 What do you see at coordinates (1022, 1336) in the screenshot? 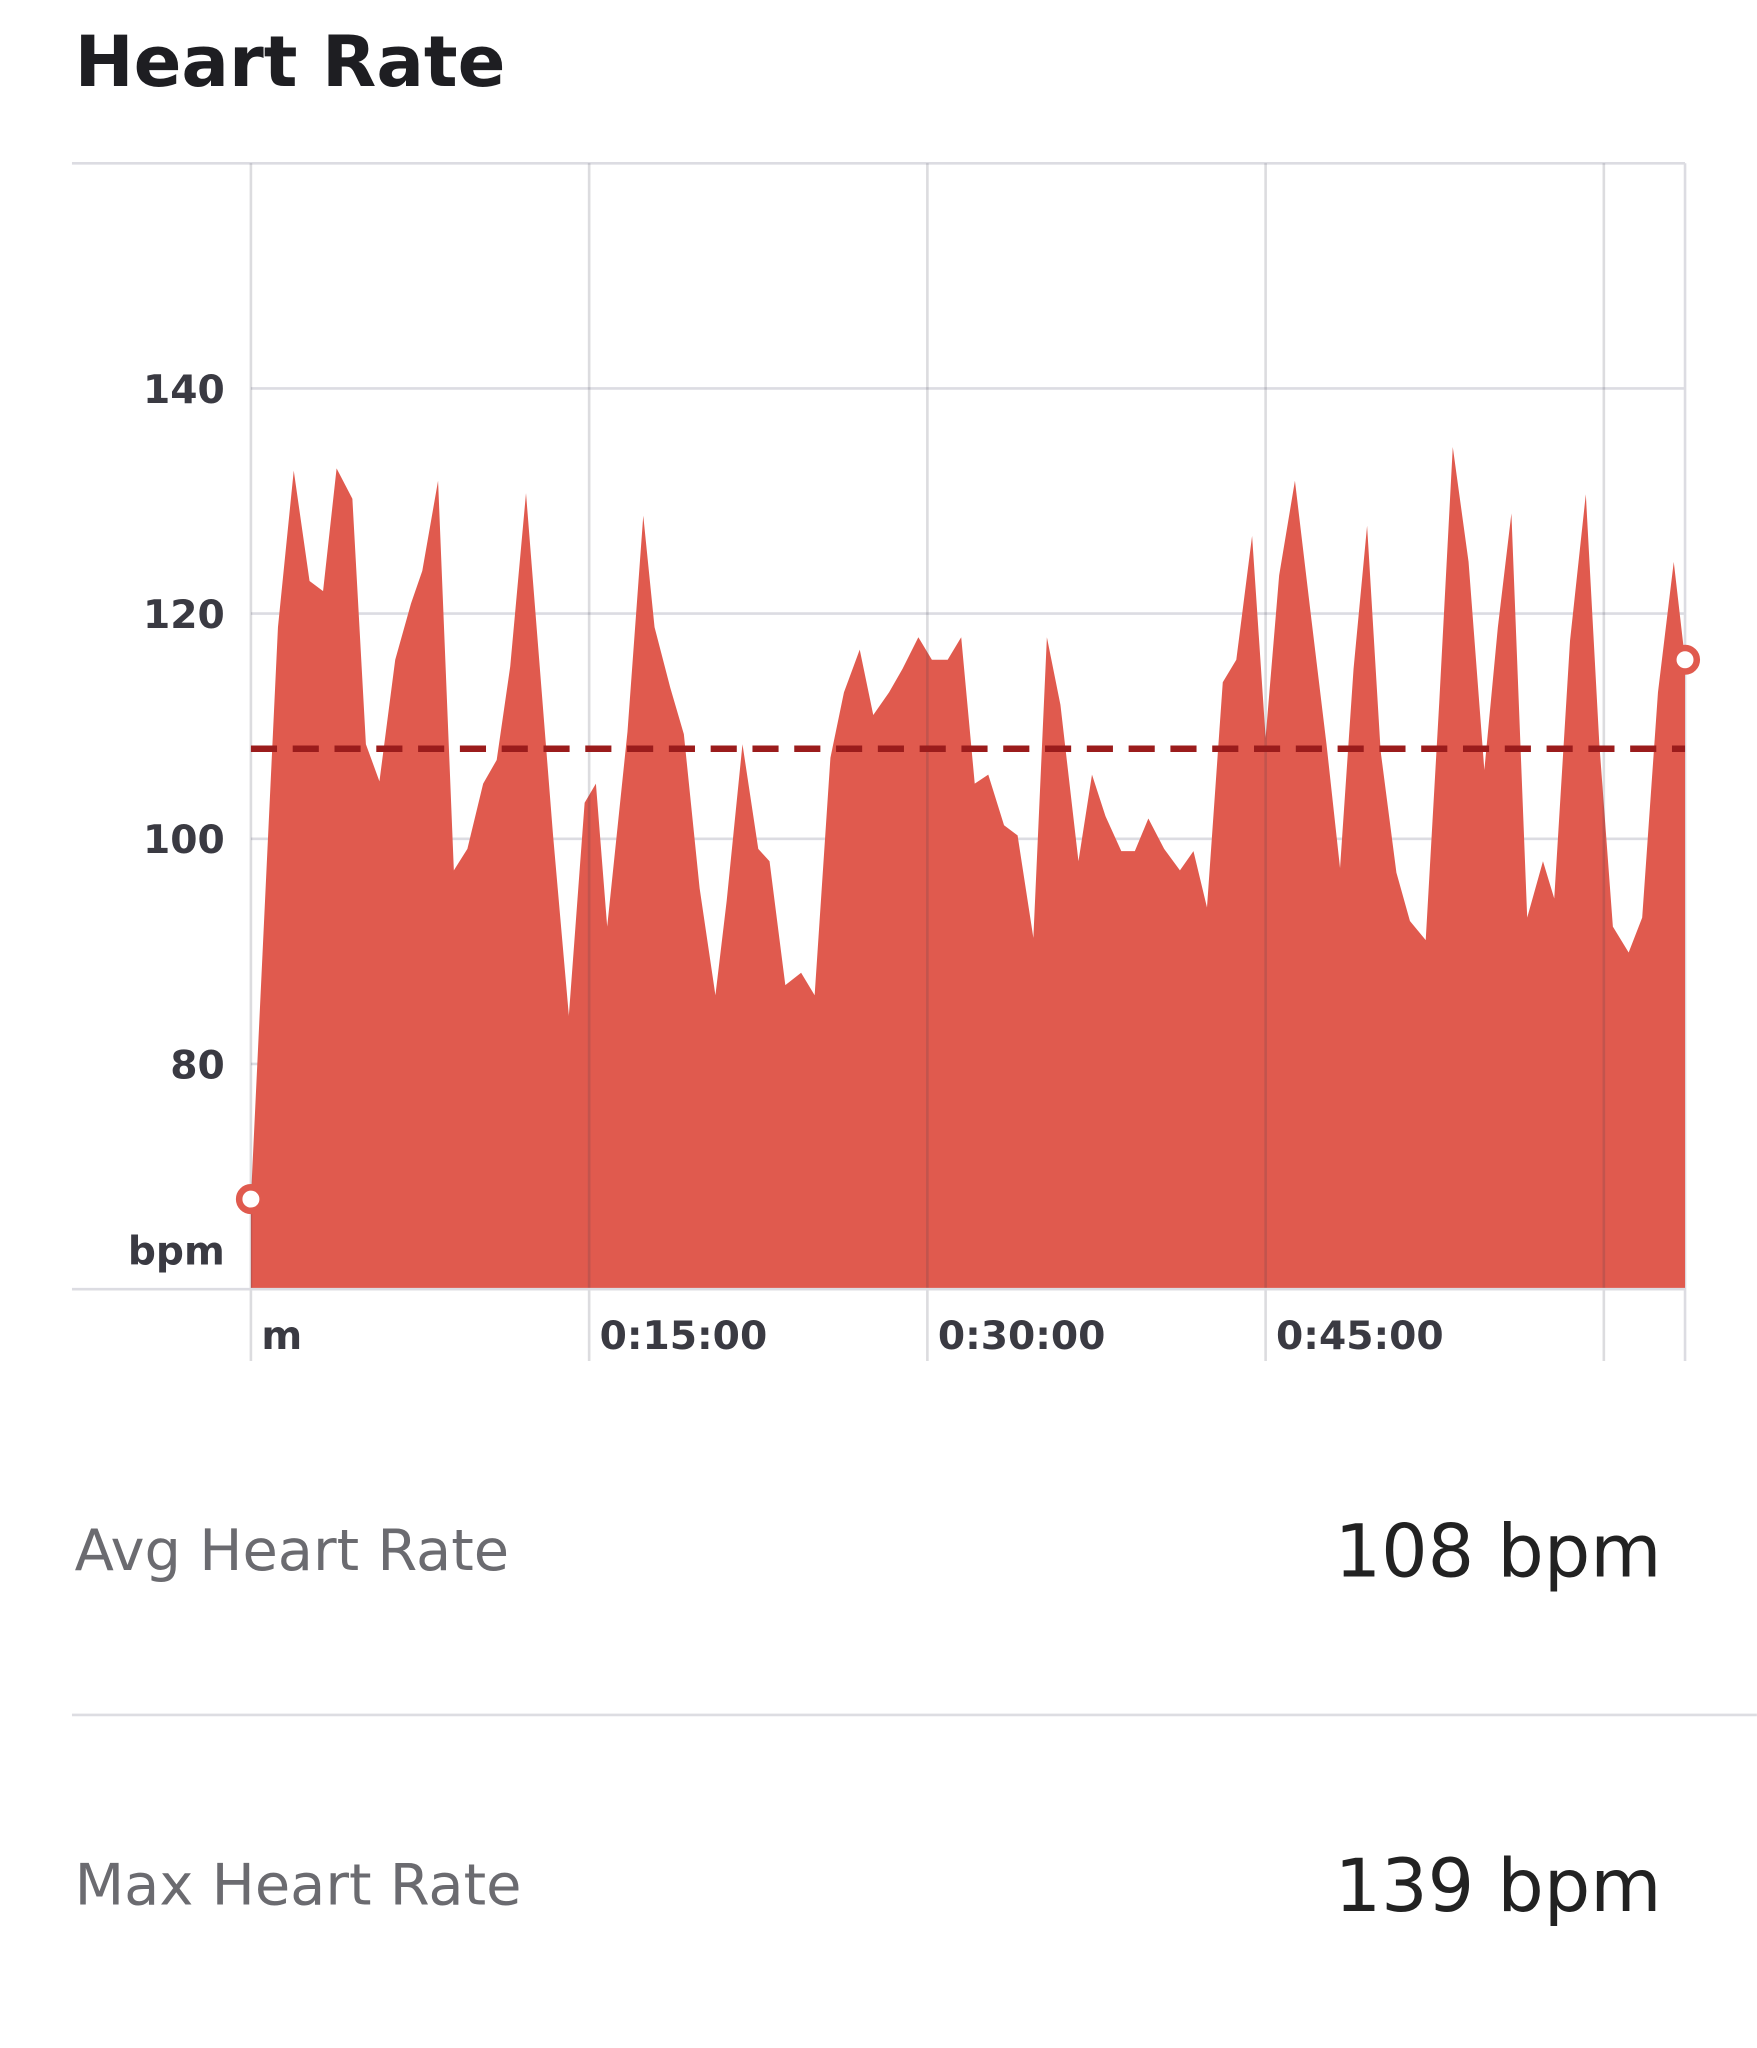
I see `x-tick-label: 0:30:00` at bounding box center [1022, 1336].